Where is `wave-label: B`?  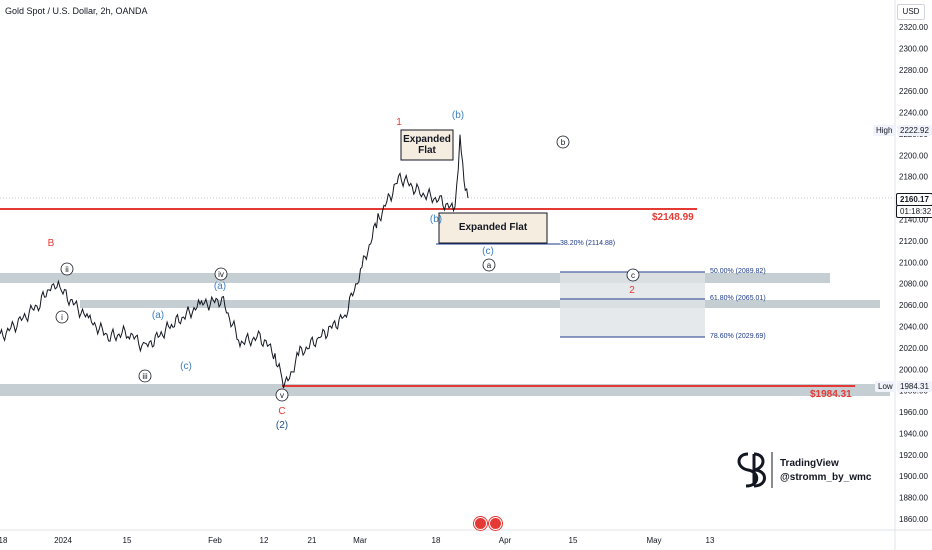 wave-label: B is located at coordinates (51, 243).